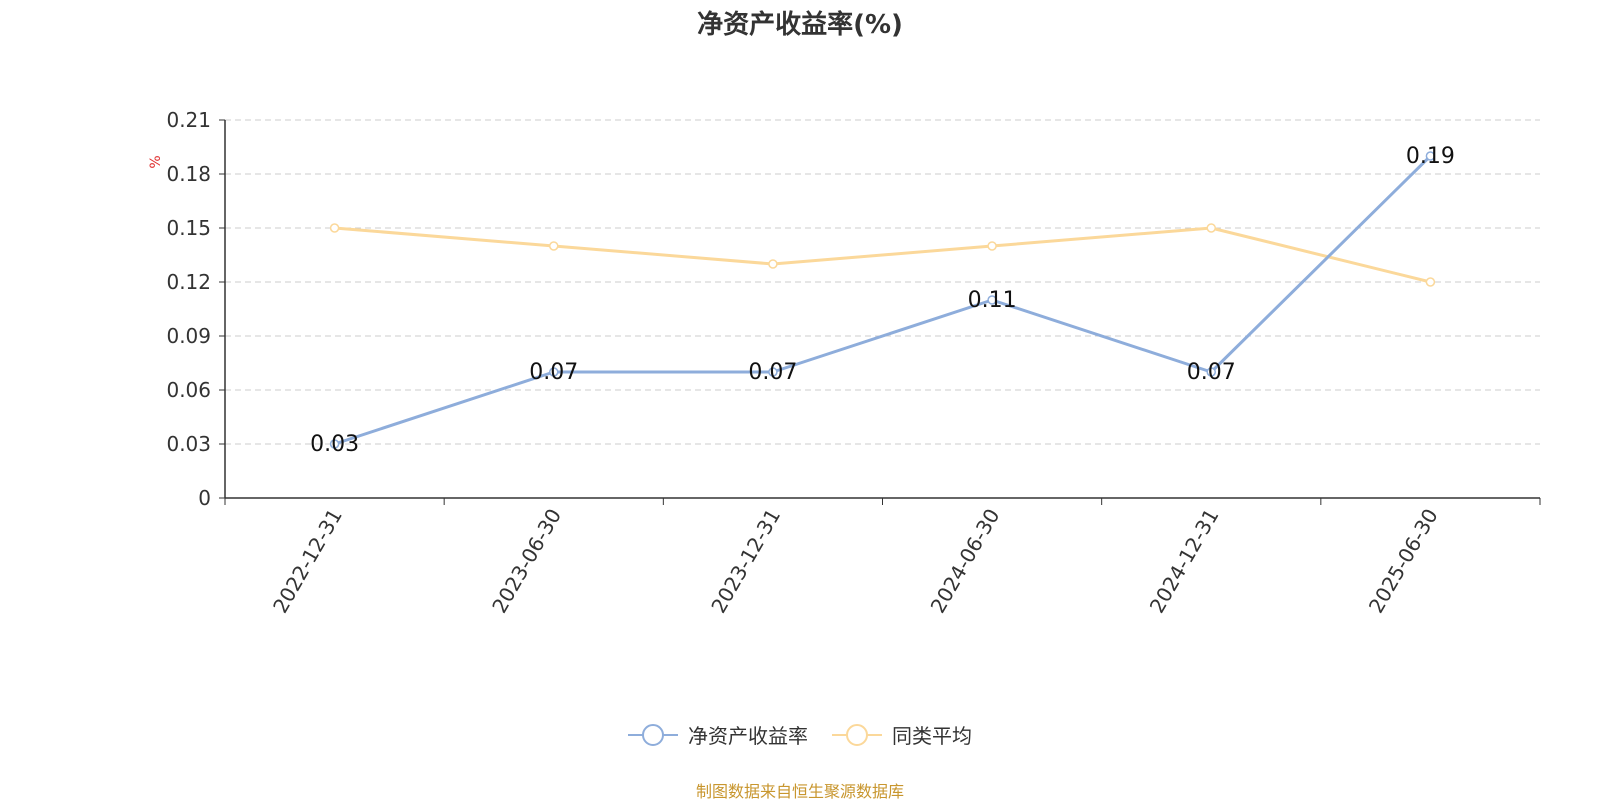 The image size is (1600, 802). I want to click on legend-item-roe: 净资产收益率, so click(718, 734).